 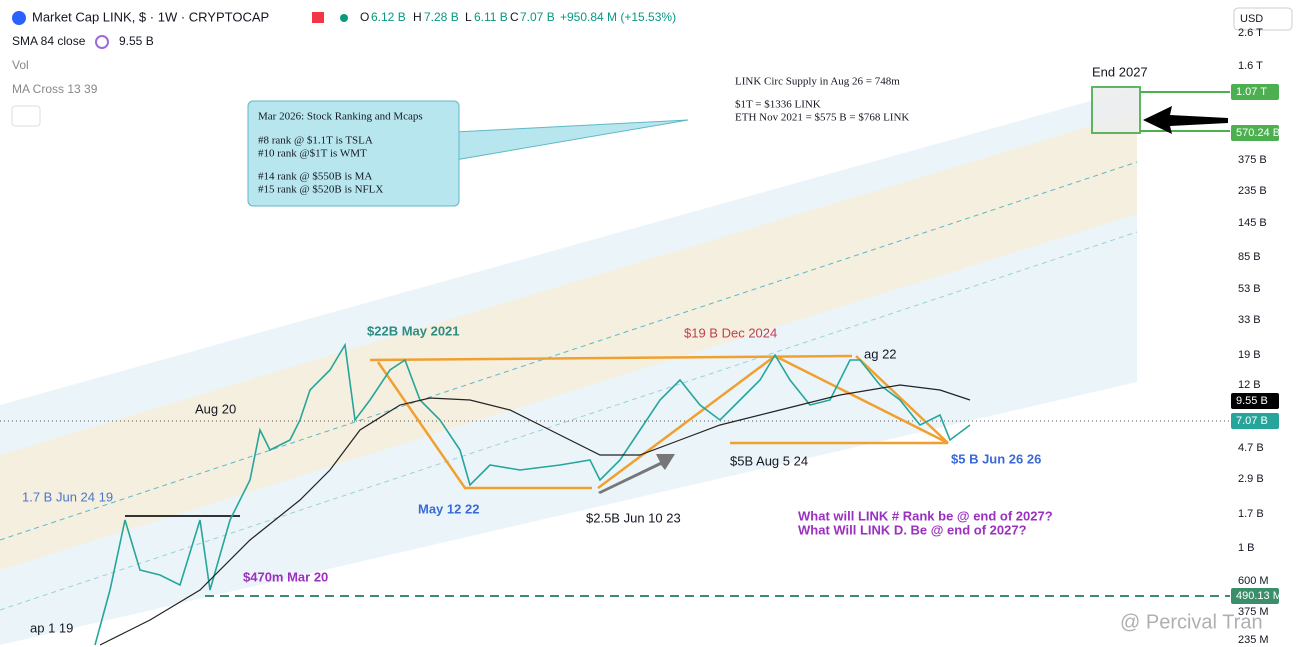 What do you see at coordinates (1252, 421) in the screenshot?
I see `axis-tag-label: 7.07 B` at bounding box center [1252, 421].